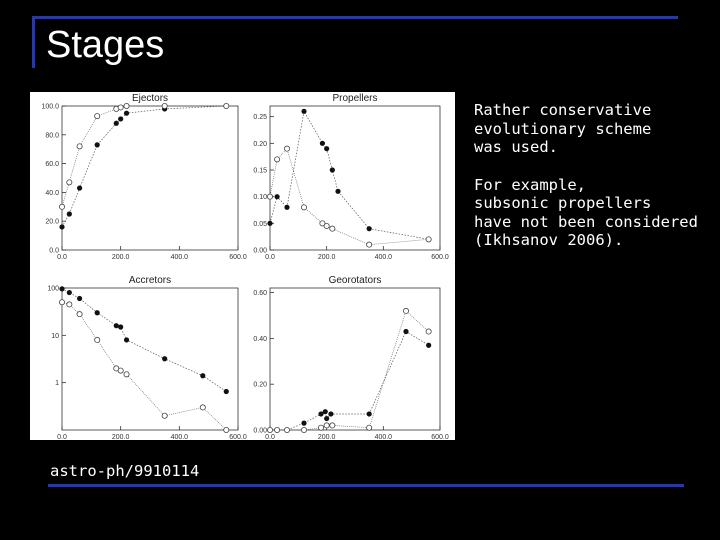  Describe the element at coordinates (355, 17) in the screenshot. I see `frame-top-line` at that location.